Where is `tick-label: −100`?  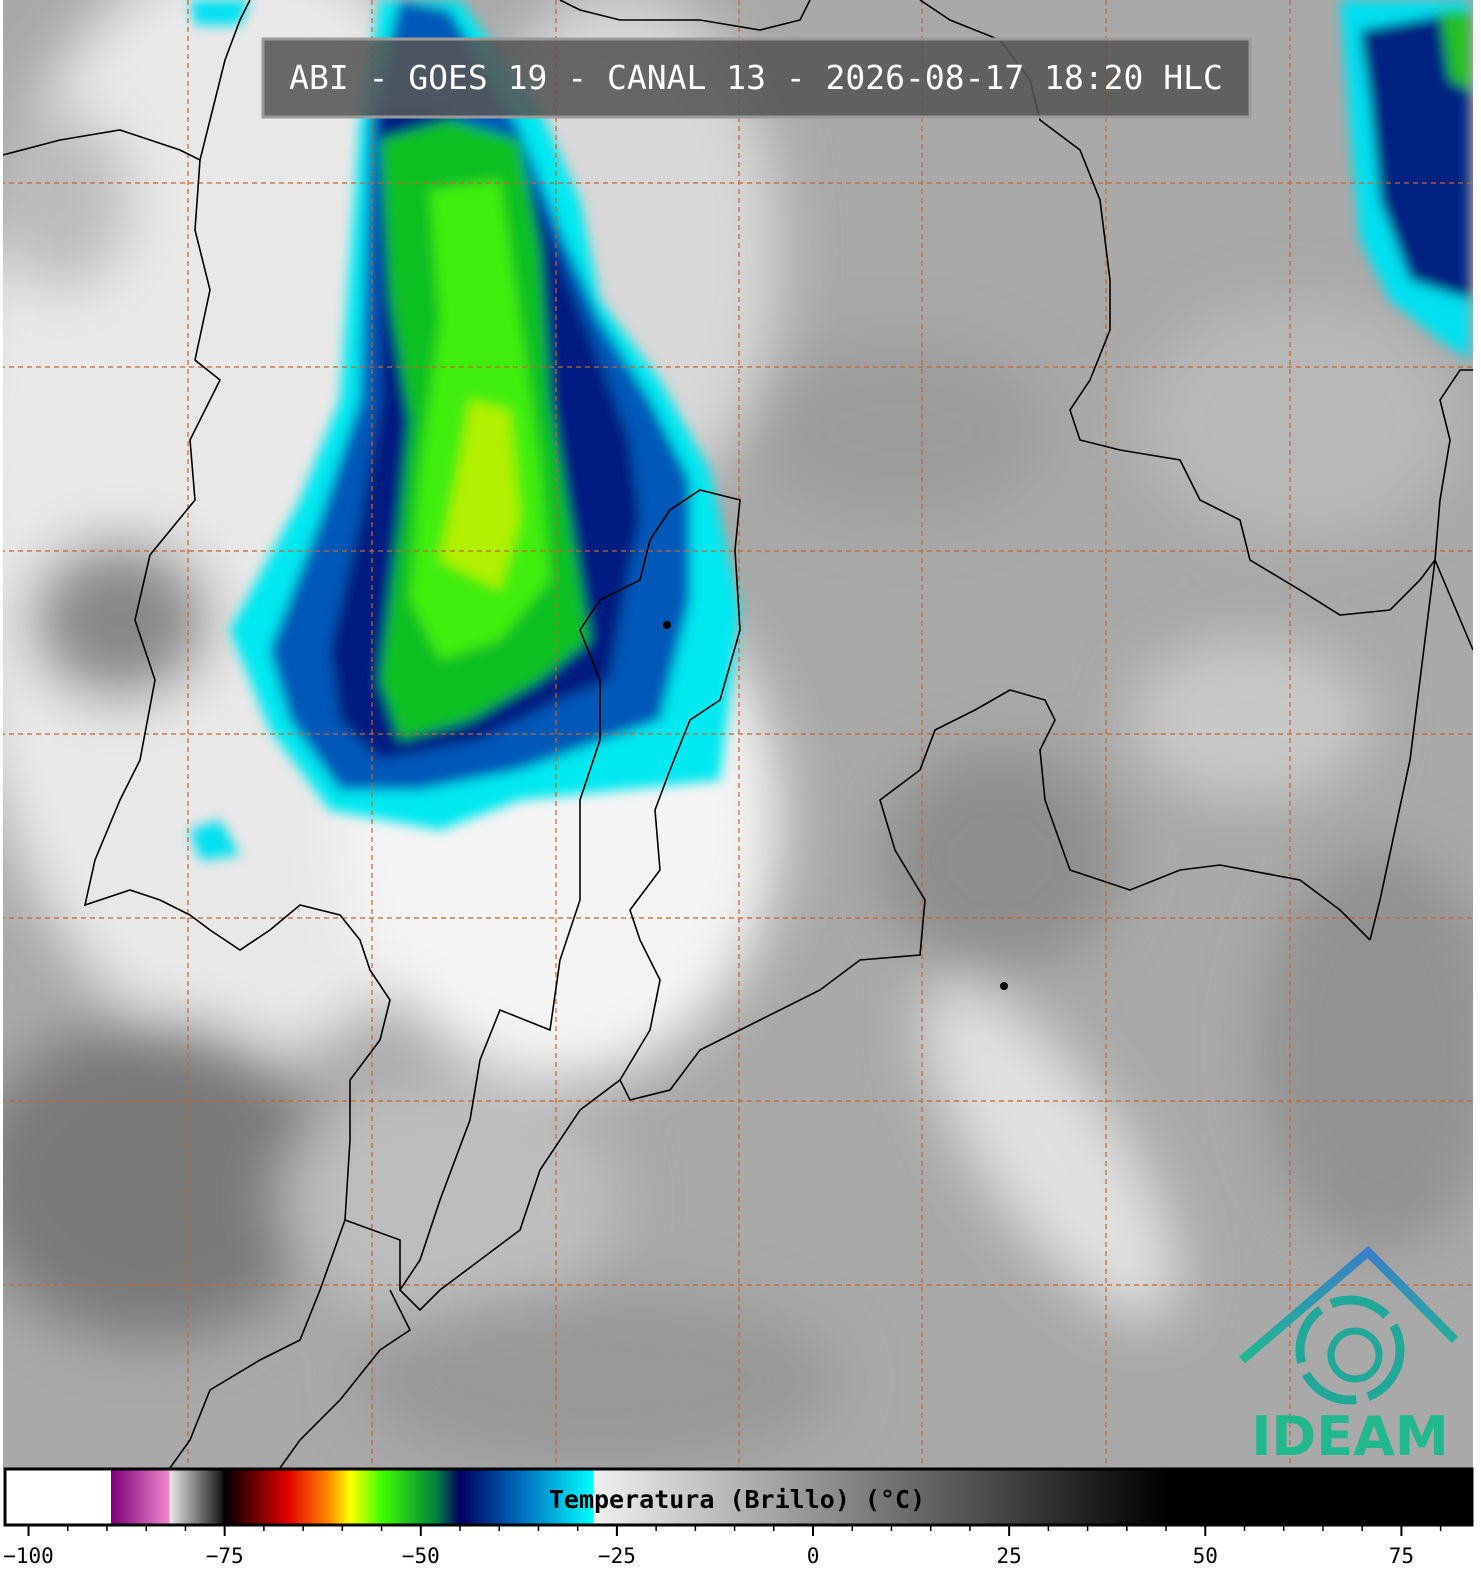
tick-label: −100 is located at coordinates (28, 1556).